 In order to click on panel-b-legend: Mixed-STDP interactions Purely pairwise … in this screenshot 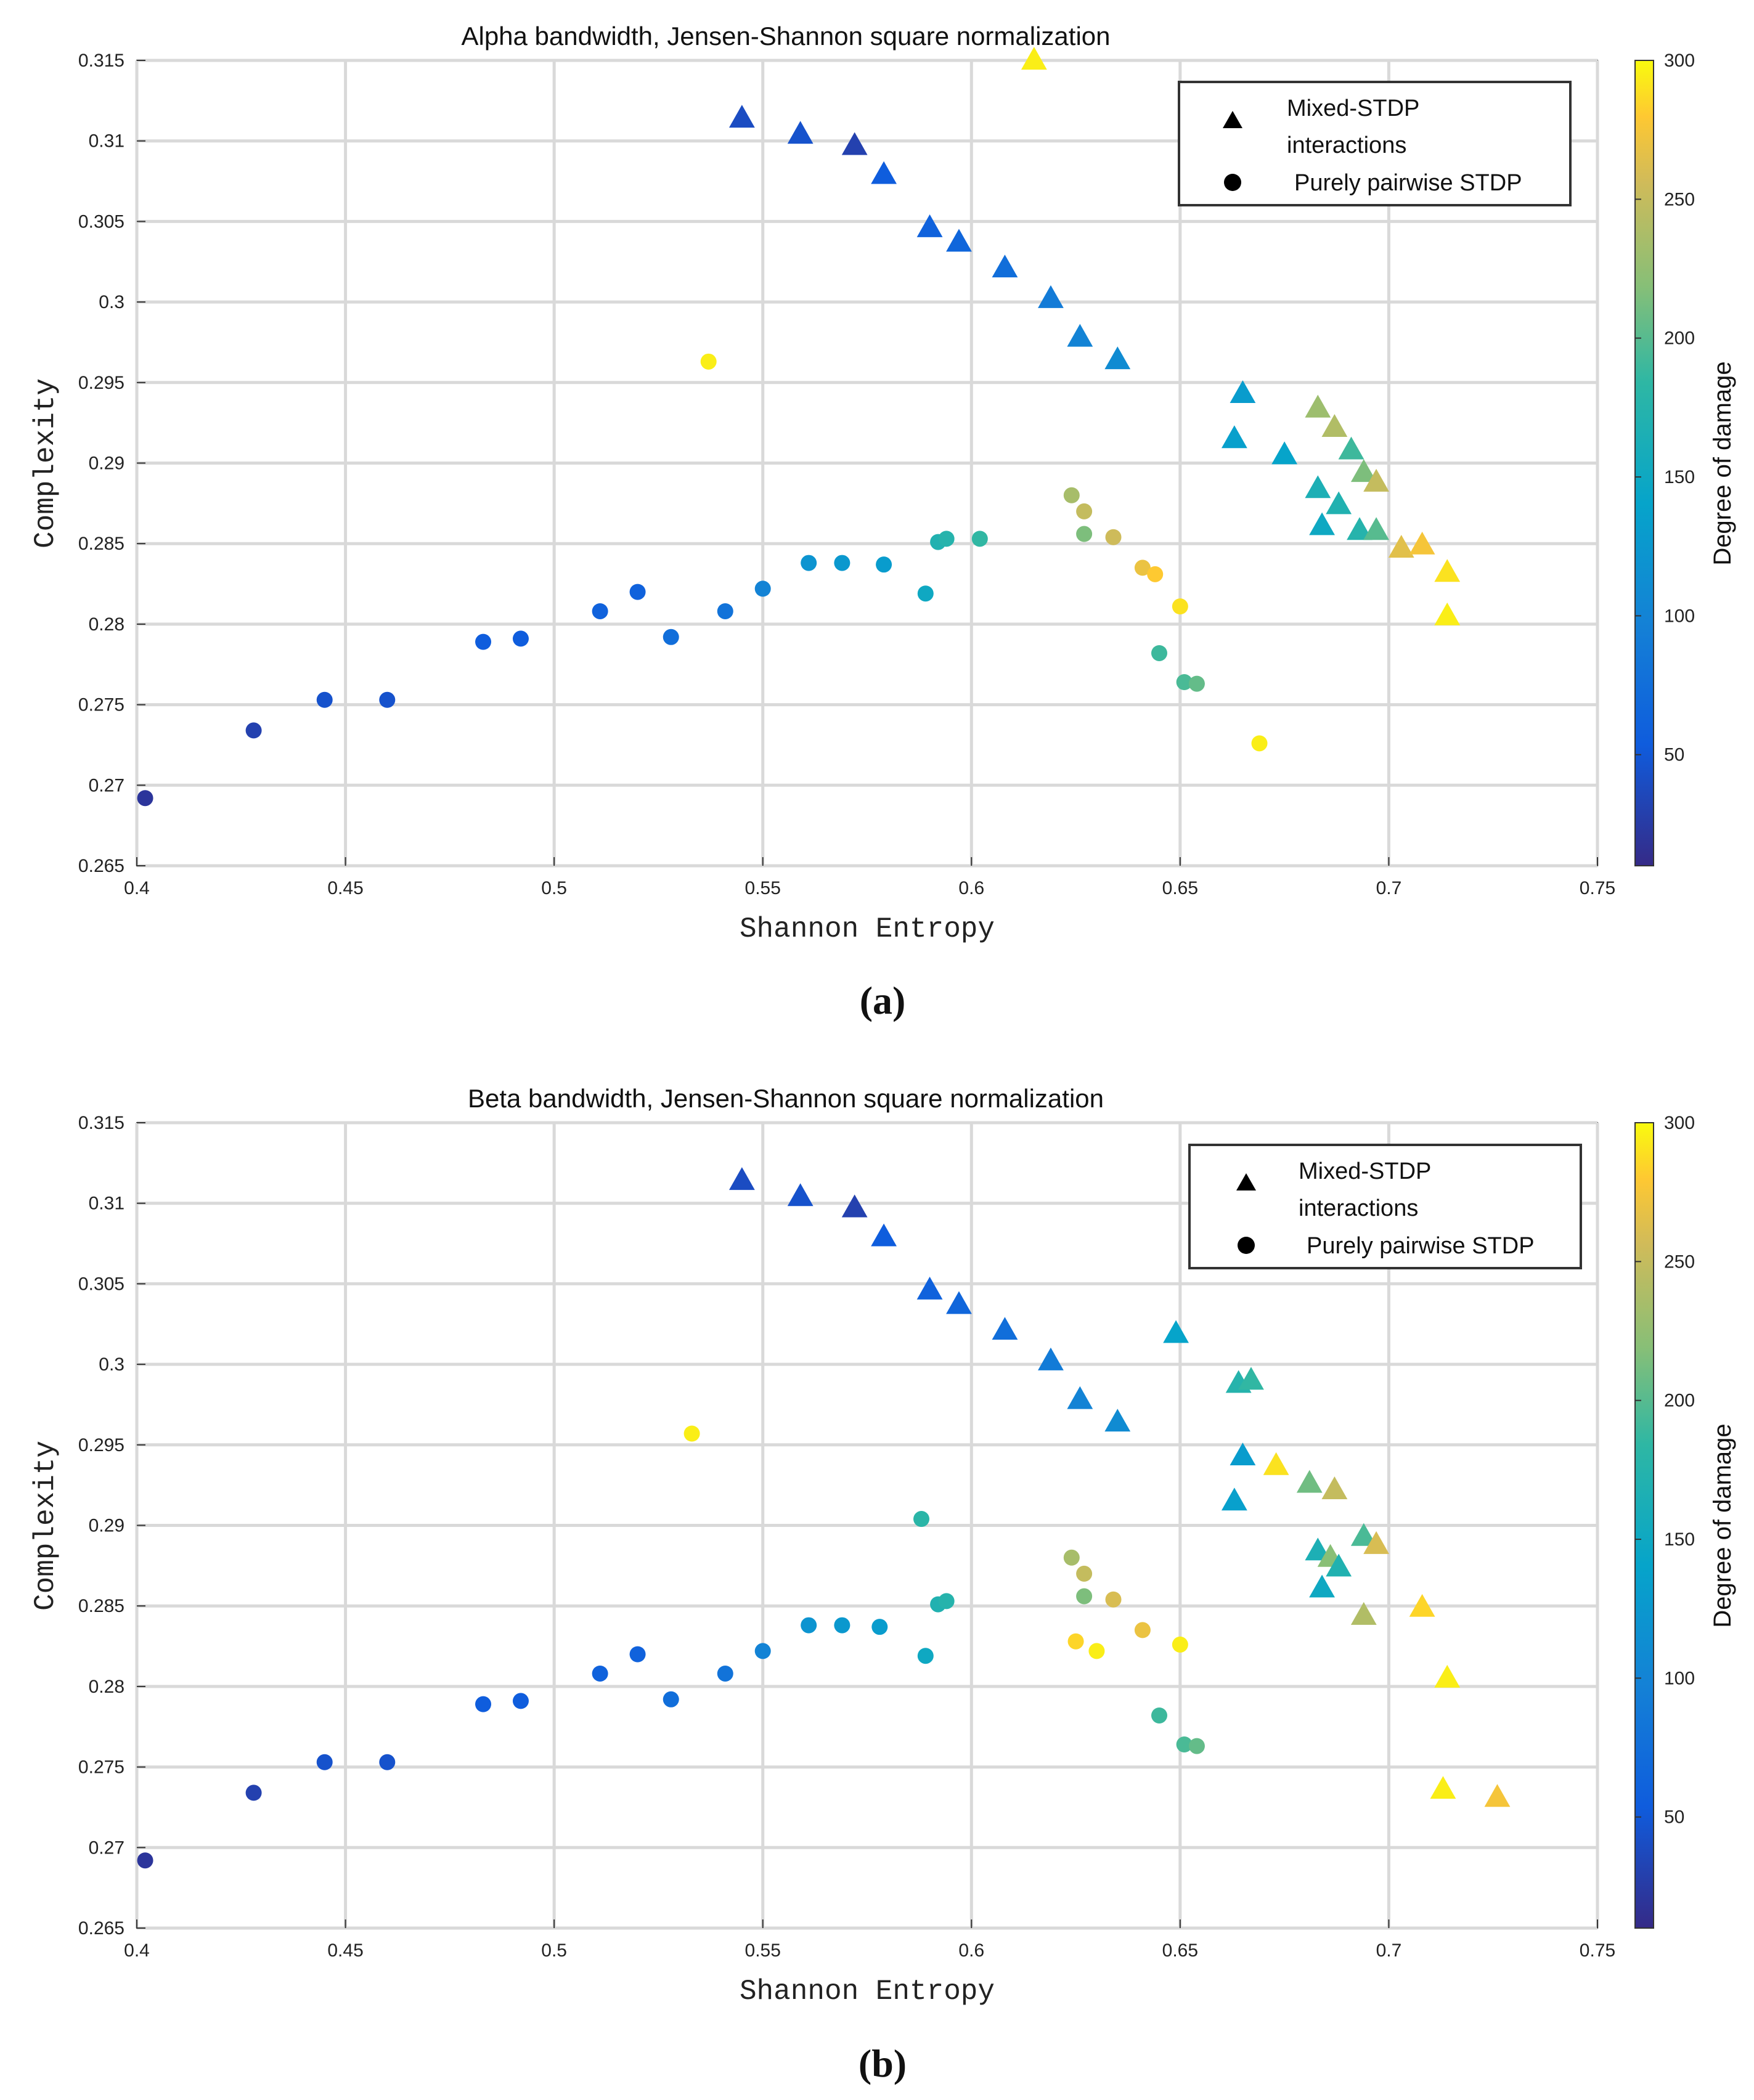, I will do `click(1385, 1206)`.